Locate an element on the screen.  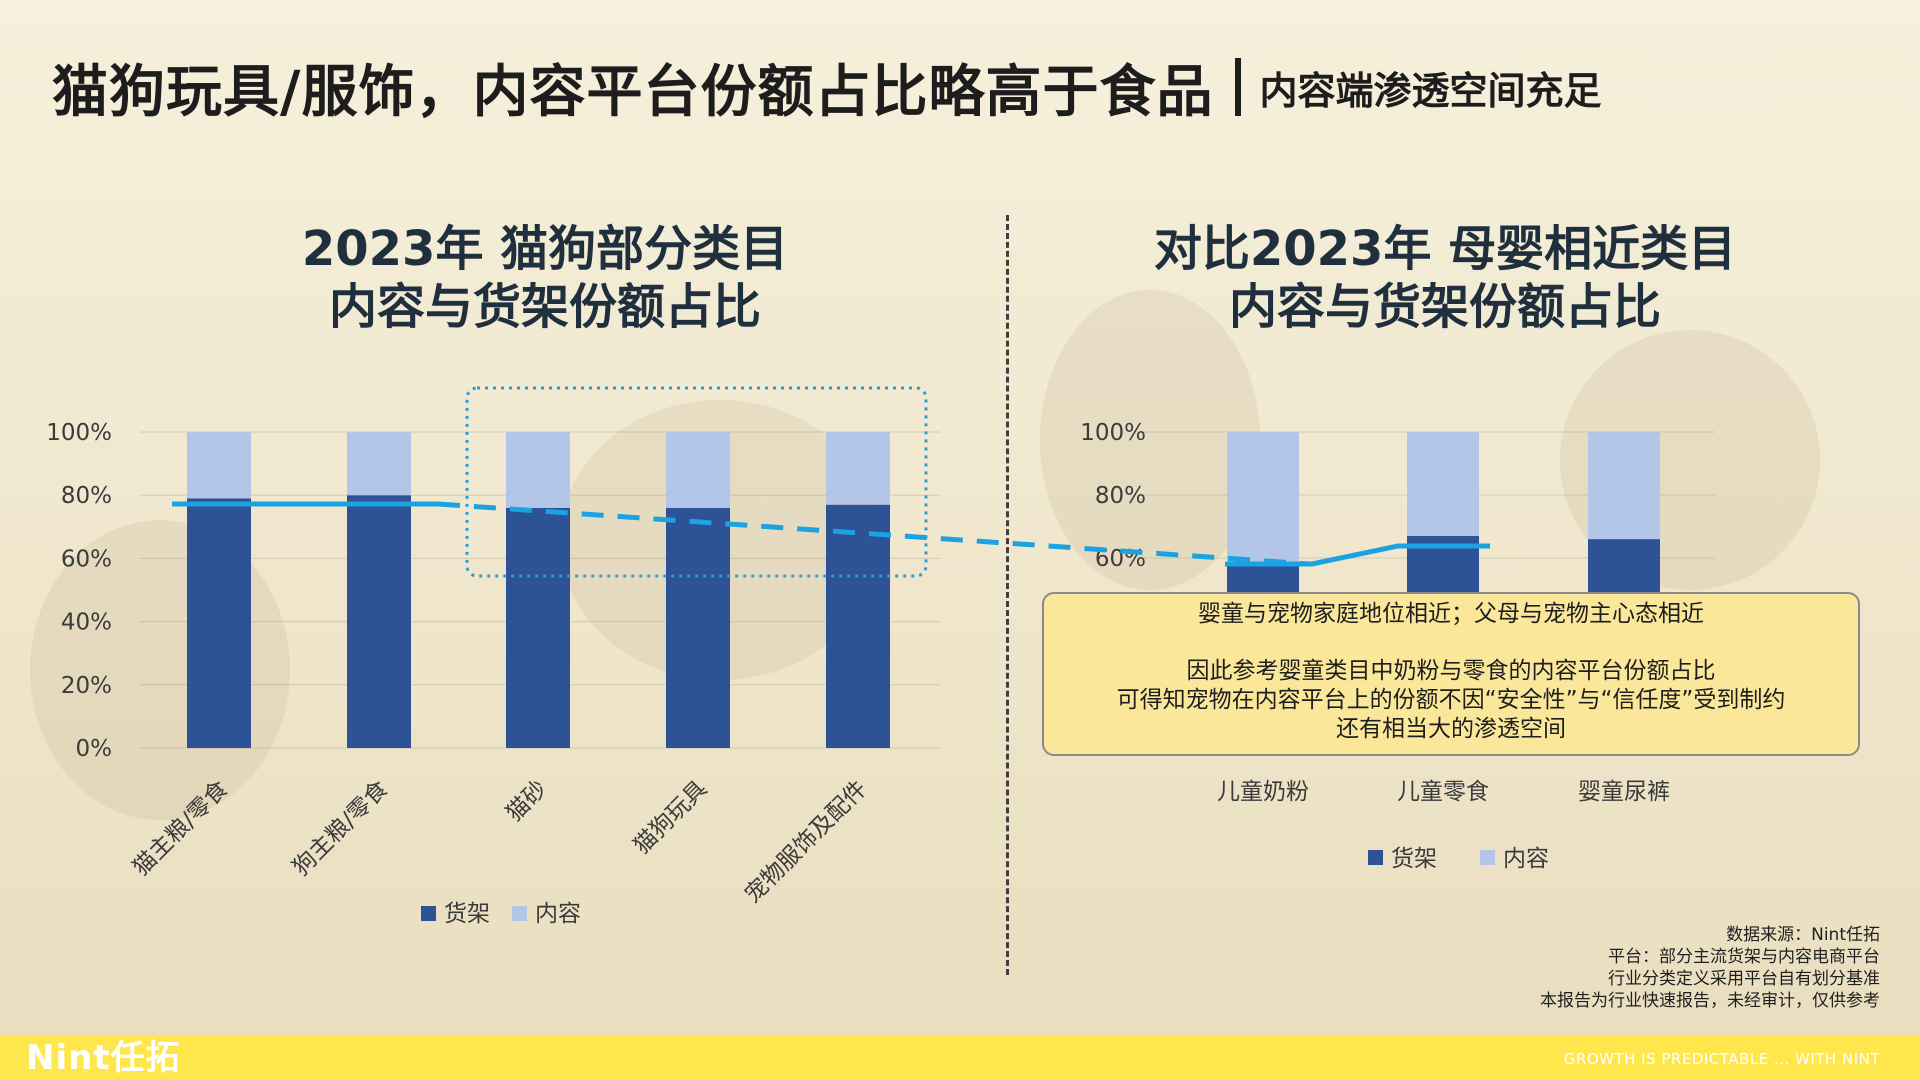
page-title-main: 猫狗玩具/服饰，内容平台份额占比略高于食品 is located at coordinates (633, 92).